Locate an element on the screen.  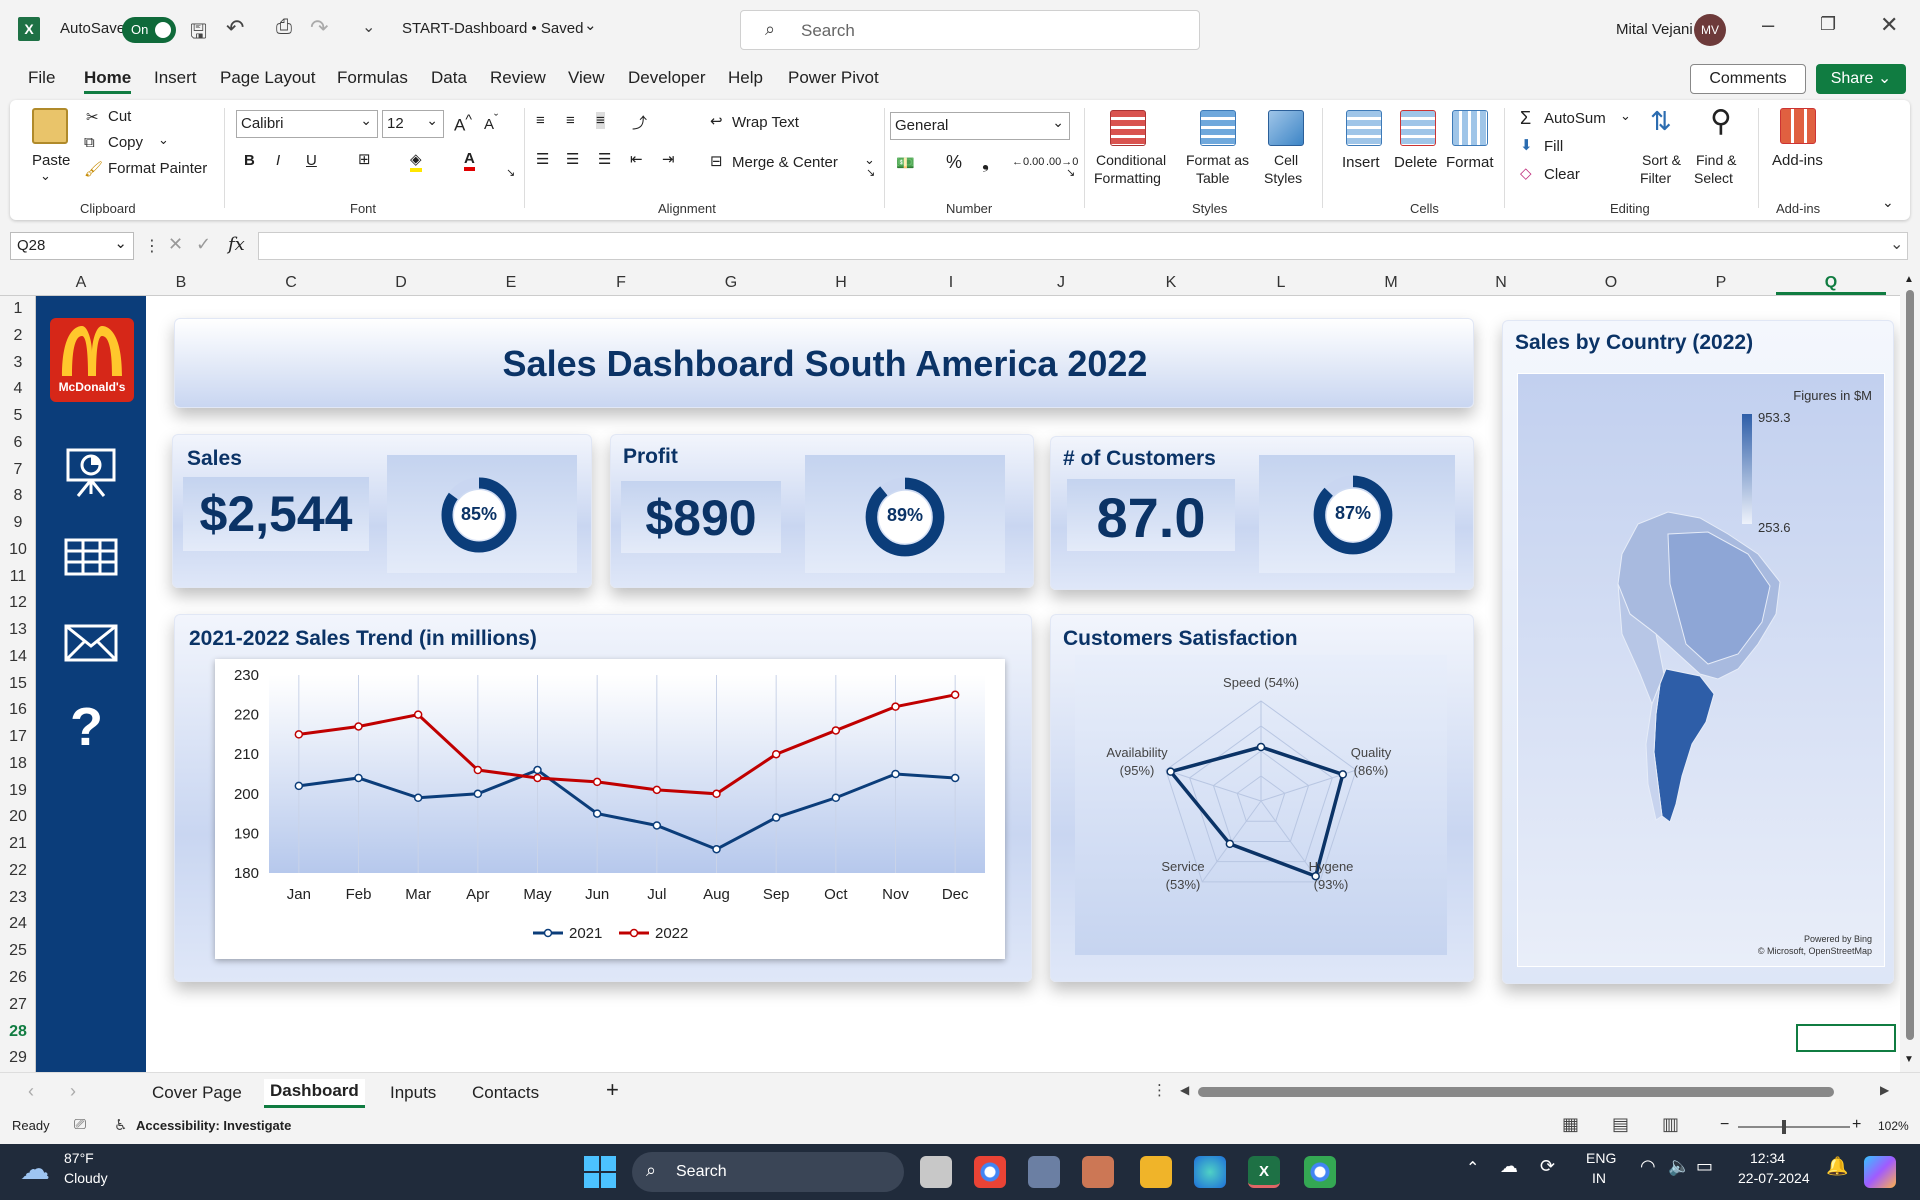
add-ins-icon is located at coordinates (1798, 126).